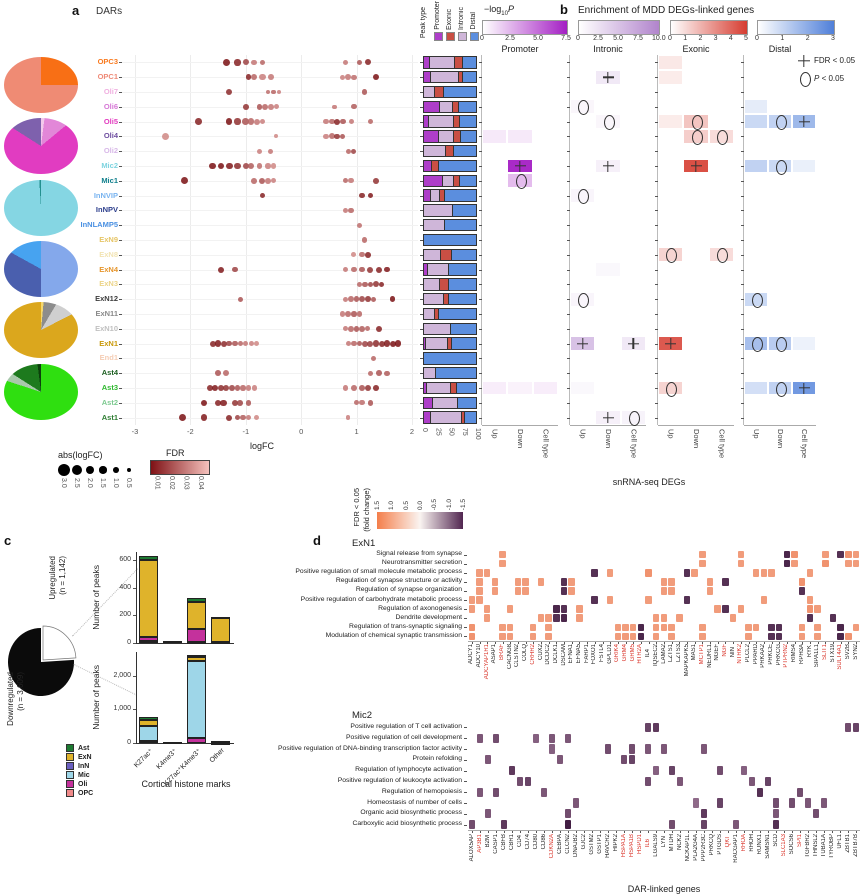  I want to click on gridline-horizontal, so click(270, 196).